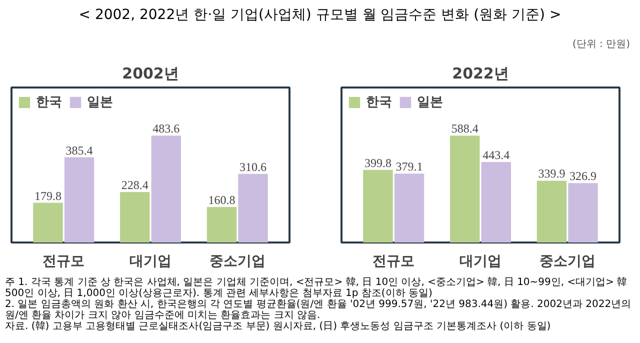 This screenshot has height=343, width=640. What do you see at coordinates (496, 155) in the screenshot?
I see `data-label: 443.4` at bounding box center [496, 155].